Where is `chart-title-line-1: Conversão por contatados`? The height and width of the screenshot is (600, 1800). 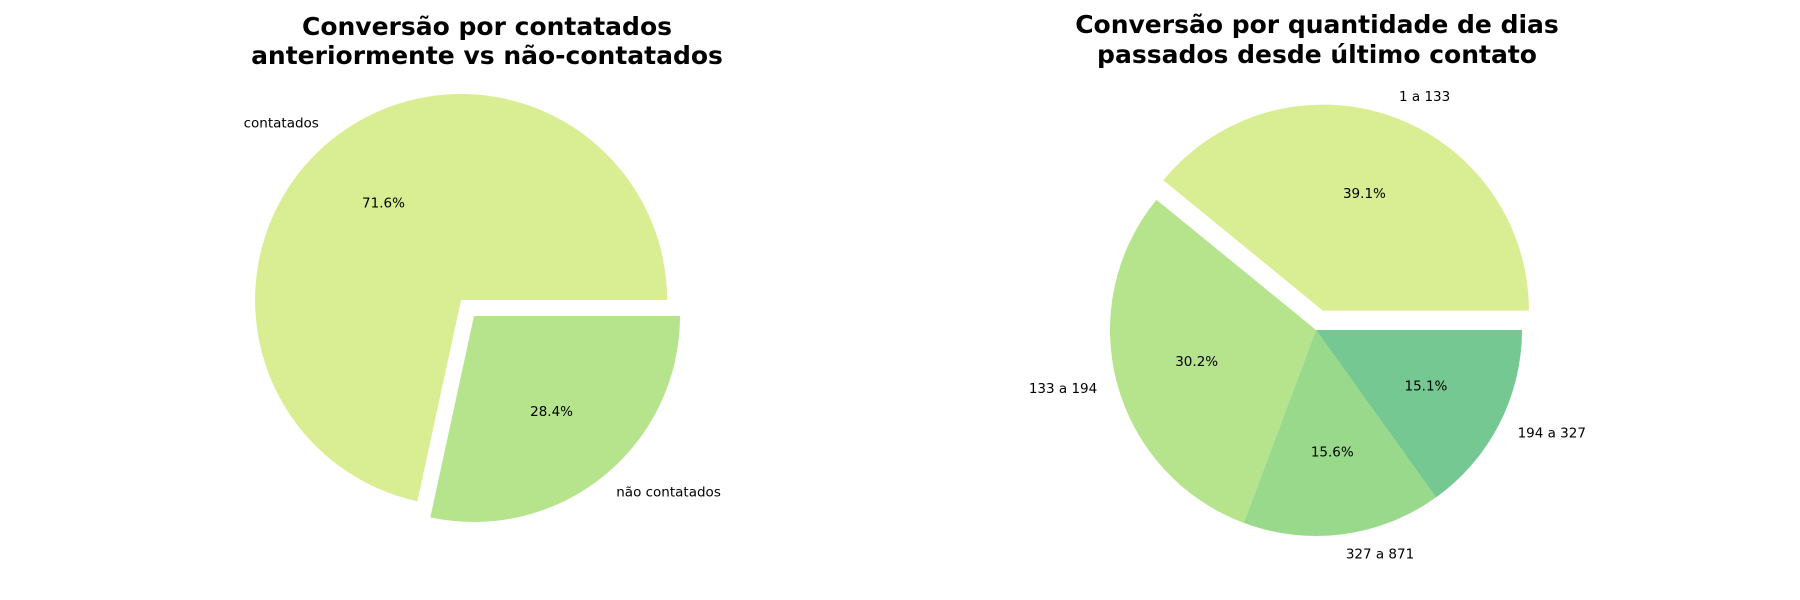
chart-title-line-1: Conversão por contatados is located at coordinates (487, 26).